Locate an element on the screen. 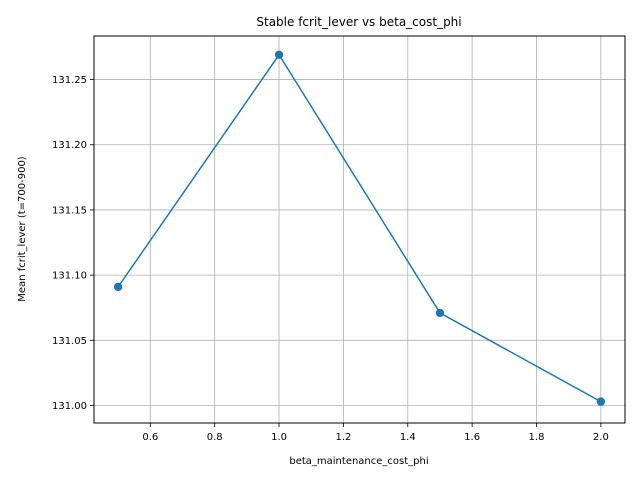 The width and height of the screenshot is (640, 480). y-tick-label: 131.00 is located at coordinates (69, 406).